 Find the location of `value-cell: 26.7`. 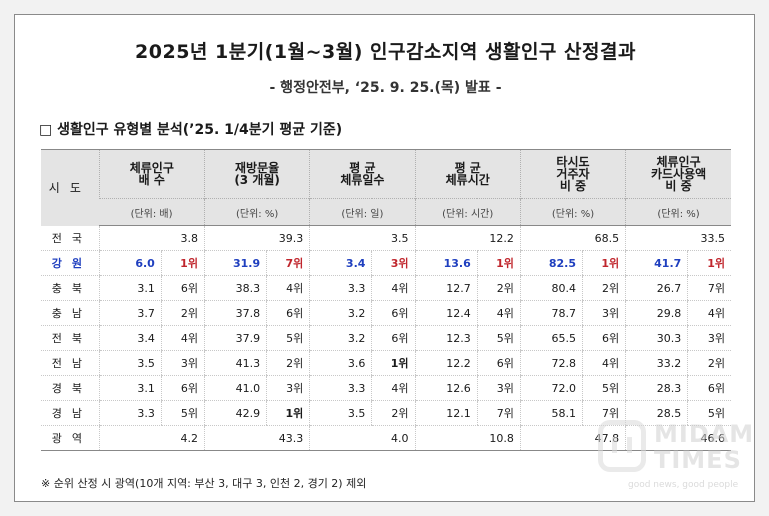

value-cell: 26.7 is located at coordinates (656, 288).